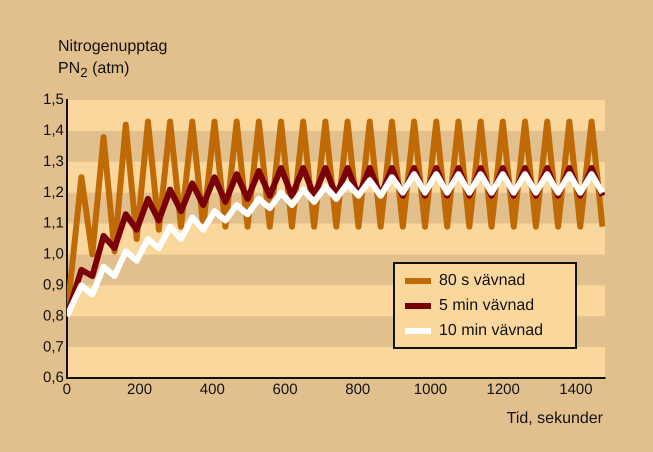 This screenshot has height=452, width=653. I want to click on y-tick-label: 0,6, so click(53, 377).